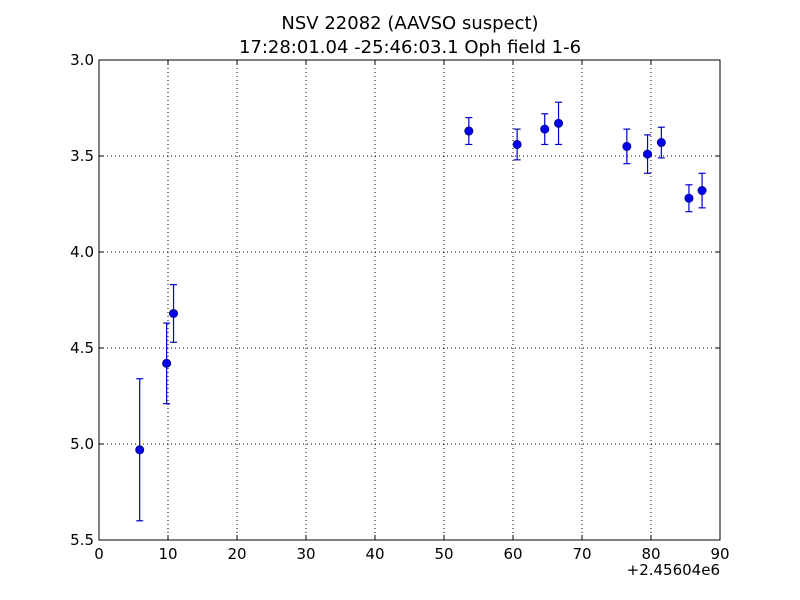 The image size is (800, 600). Describe the element at coordinates (82, 540) in the screenshot. I see `y-tick-label: 5.5` at that location.